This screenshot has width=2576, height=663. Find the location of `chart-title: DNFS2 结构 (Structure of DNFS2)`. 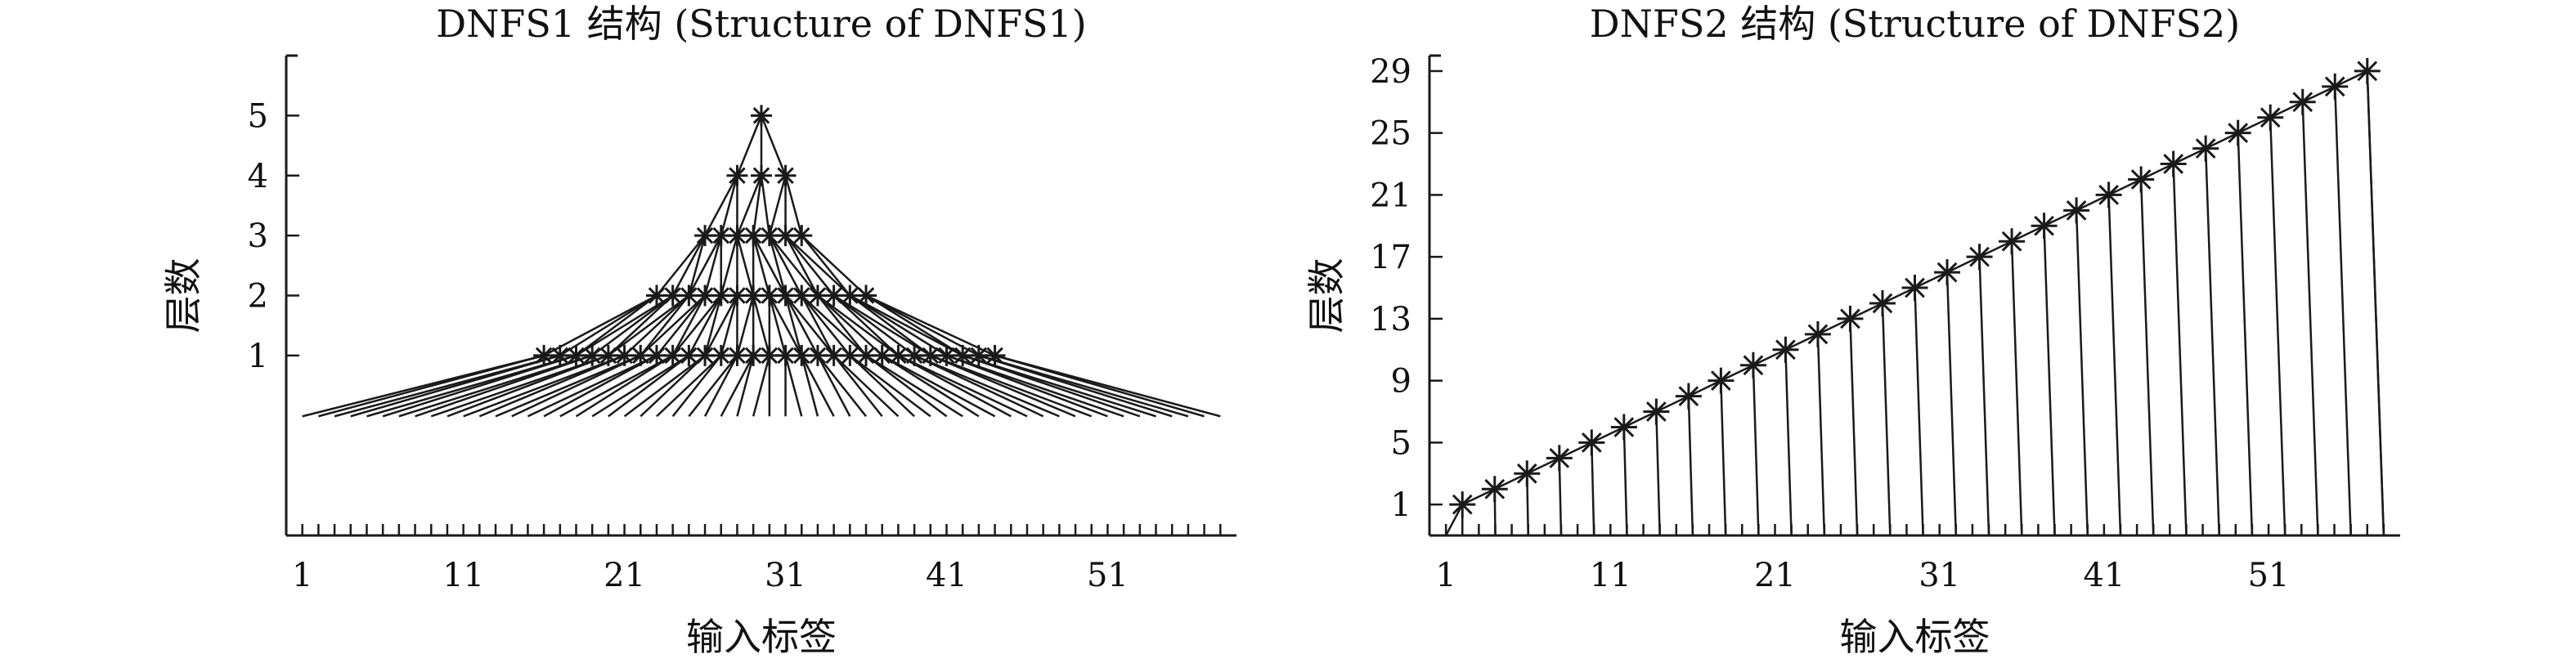

chart-title: DNFS2 结构 (Structure of DNFS2) is located at coordinates (1915, 24).